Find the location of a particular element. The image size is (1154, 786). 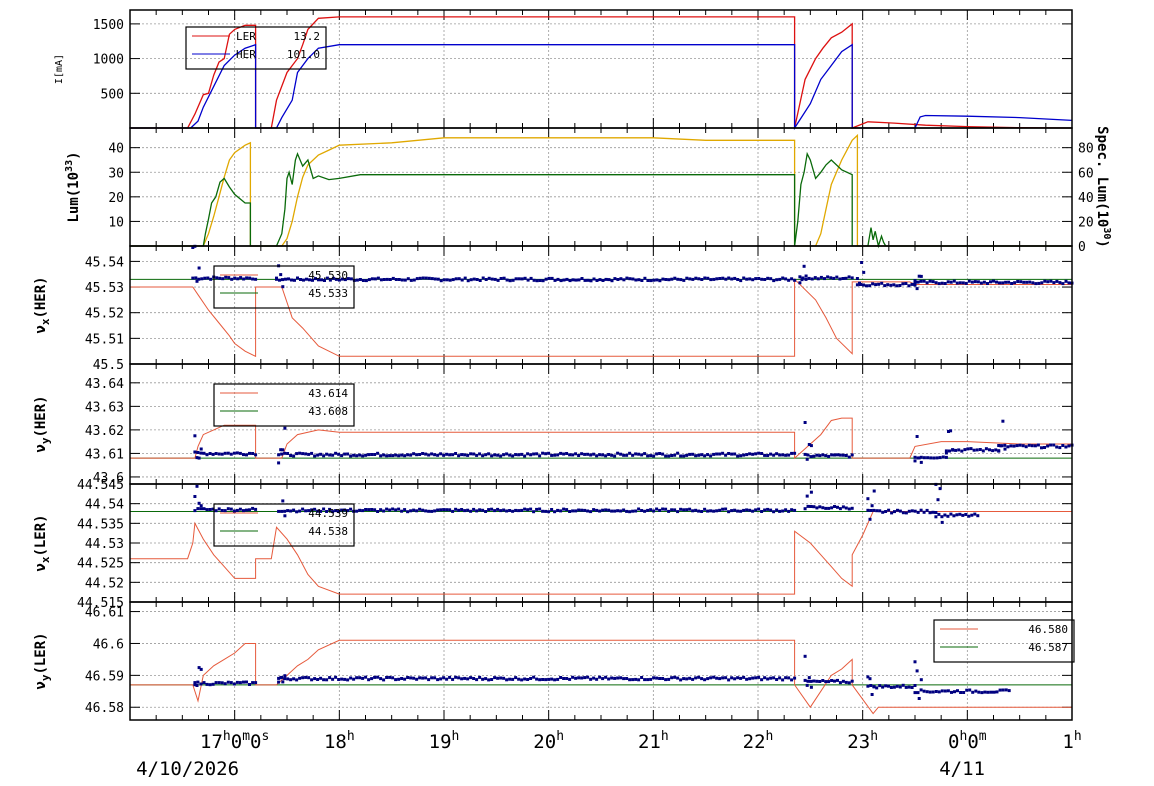

y-tick-label: 43.62 is located at coordinates (104, 431).